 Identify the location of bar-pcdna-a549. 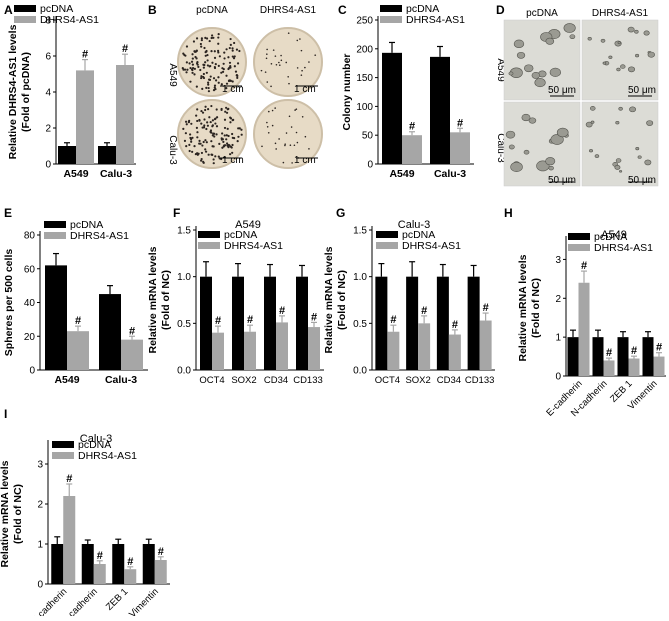
(56, 317).